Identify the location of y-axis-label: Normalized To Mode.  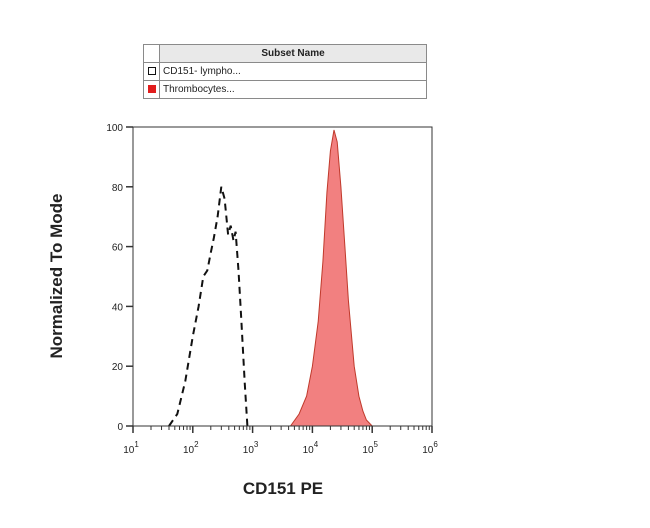
(56, 276).